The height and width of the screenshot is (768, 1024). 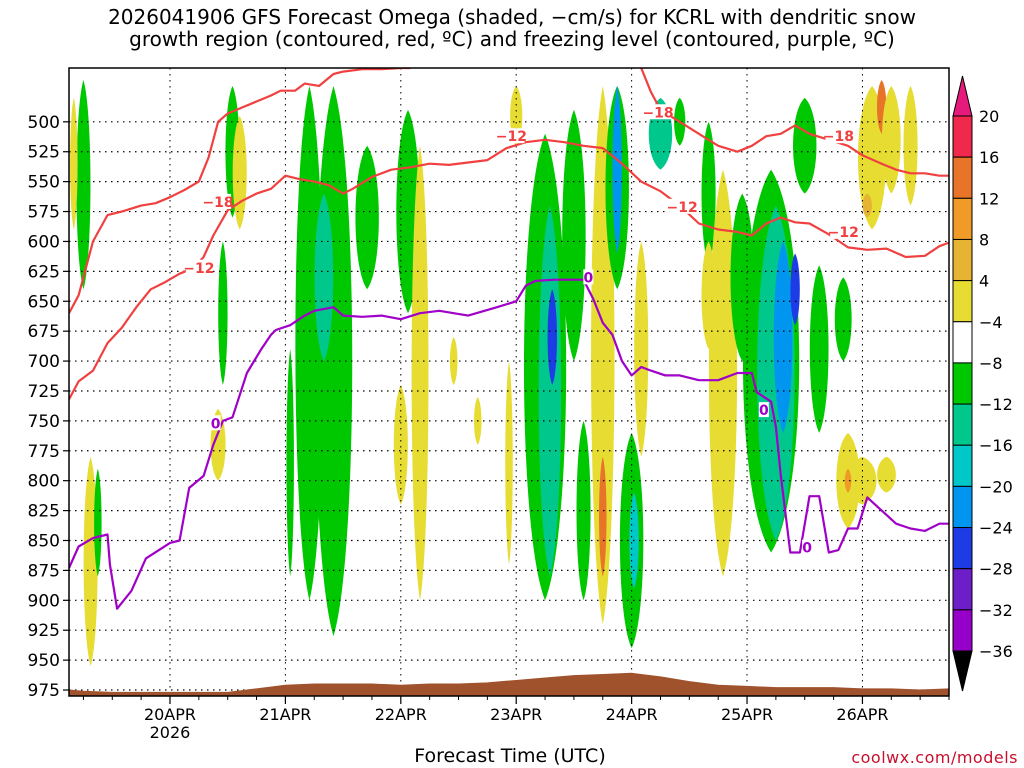 I want to click on y-tick-label-650: 650, so click(x=44, y=302).